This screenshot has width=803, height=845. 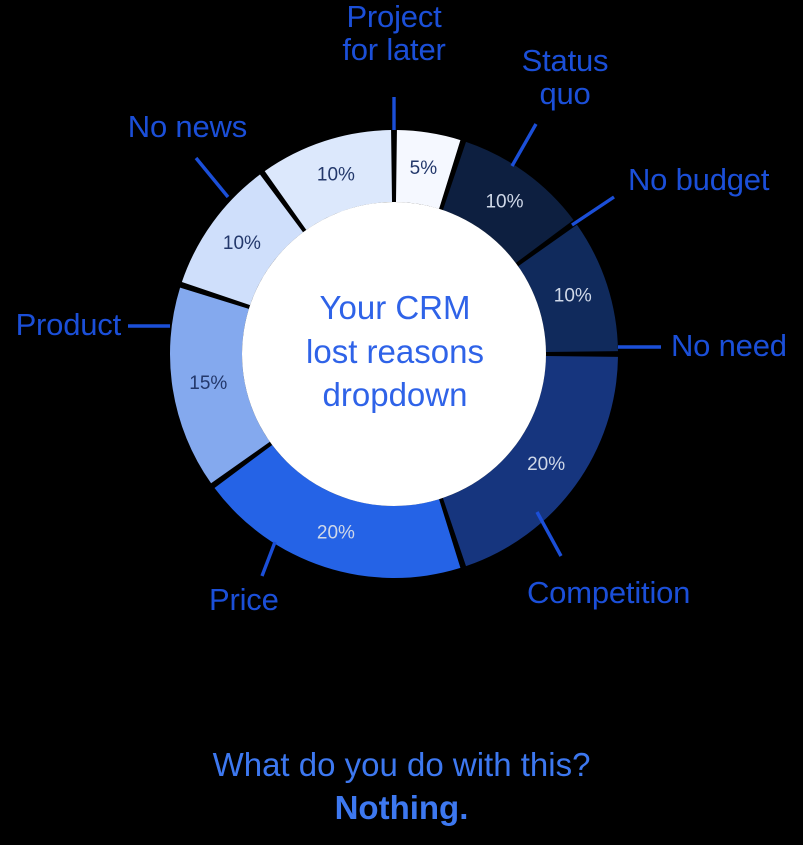 I want to click on leader-line-status-quo, so click(x=524, y=145).